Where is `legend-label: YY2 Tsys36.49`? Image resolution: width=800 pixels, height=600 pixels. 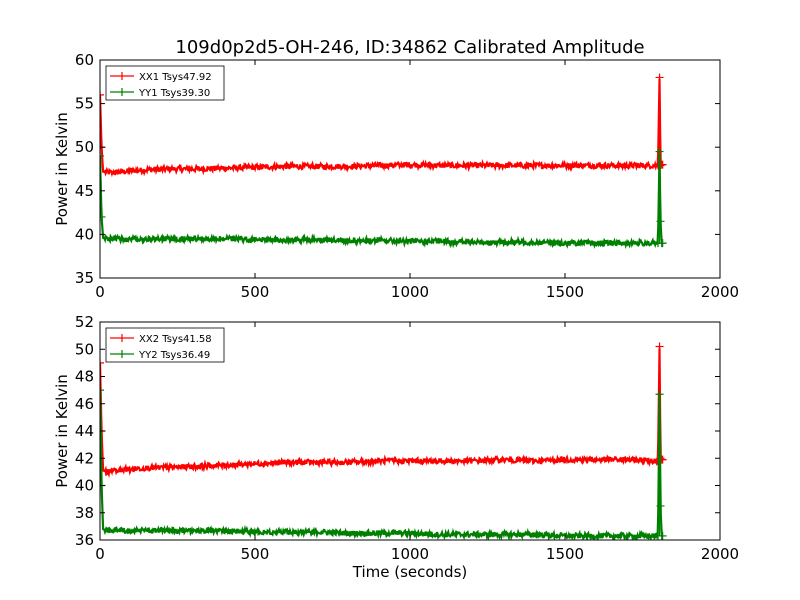
legend-label: YY2 Tsys36.49 is located at coordinates (174, 355).